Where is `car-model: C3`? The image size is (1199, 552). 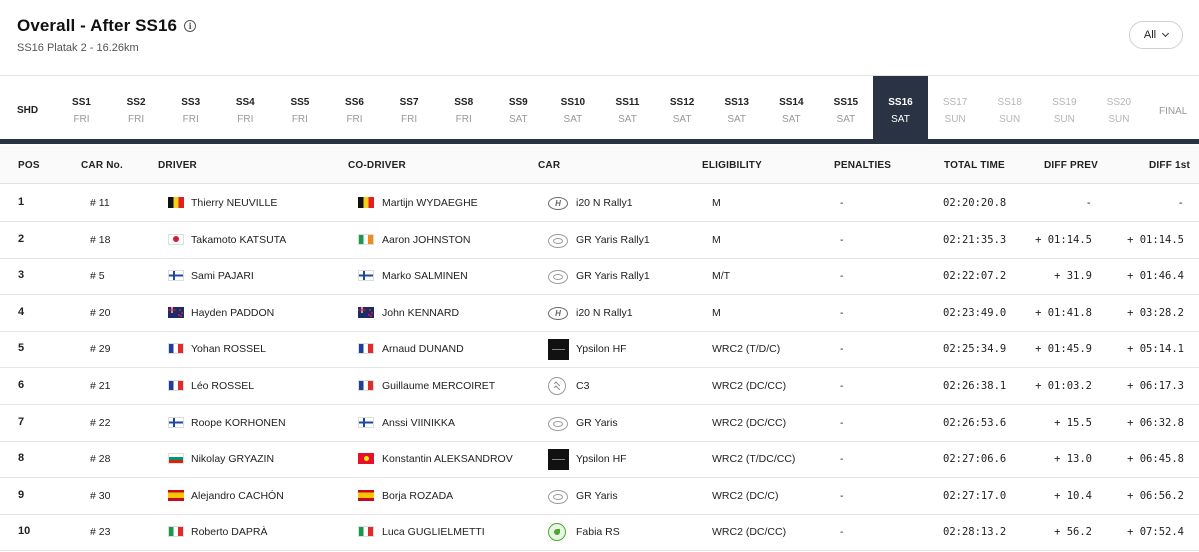 car-model: C3 is located at coordinates (583, 386).